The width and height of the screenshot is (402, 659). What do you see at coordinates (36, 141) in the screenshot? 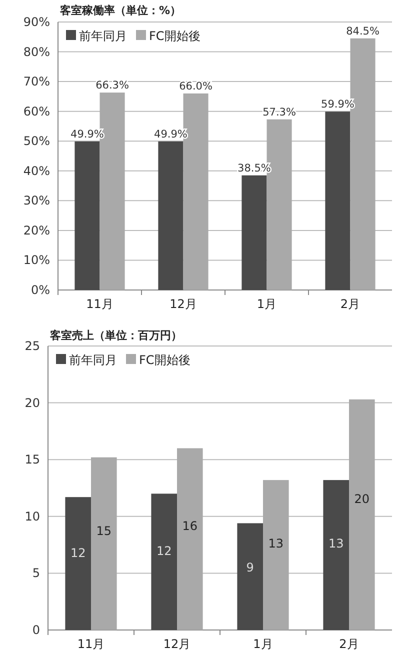
I see `y-tick-label: 50%` at bounding box center [36, 141].